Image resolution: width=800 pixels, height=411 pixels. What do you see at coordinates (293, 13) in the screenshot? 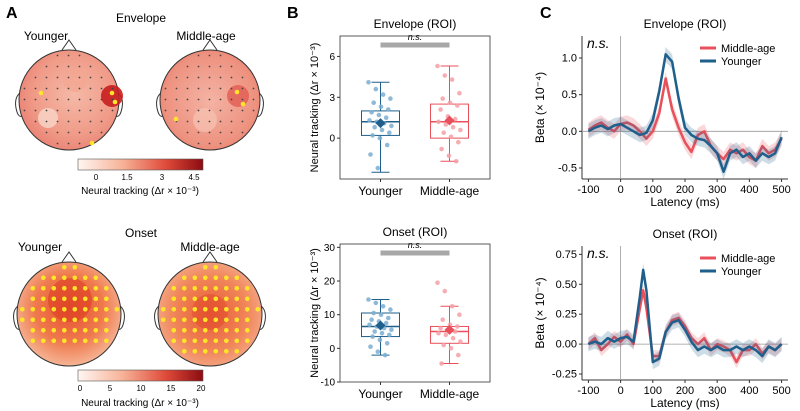
I see `panel-label-b: B` at bounding box center [293, 13].